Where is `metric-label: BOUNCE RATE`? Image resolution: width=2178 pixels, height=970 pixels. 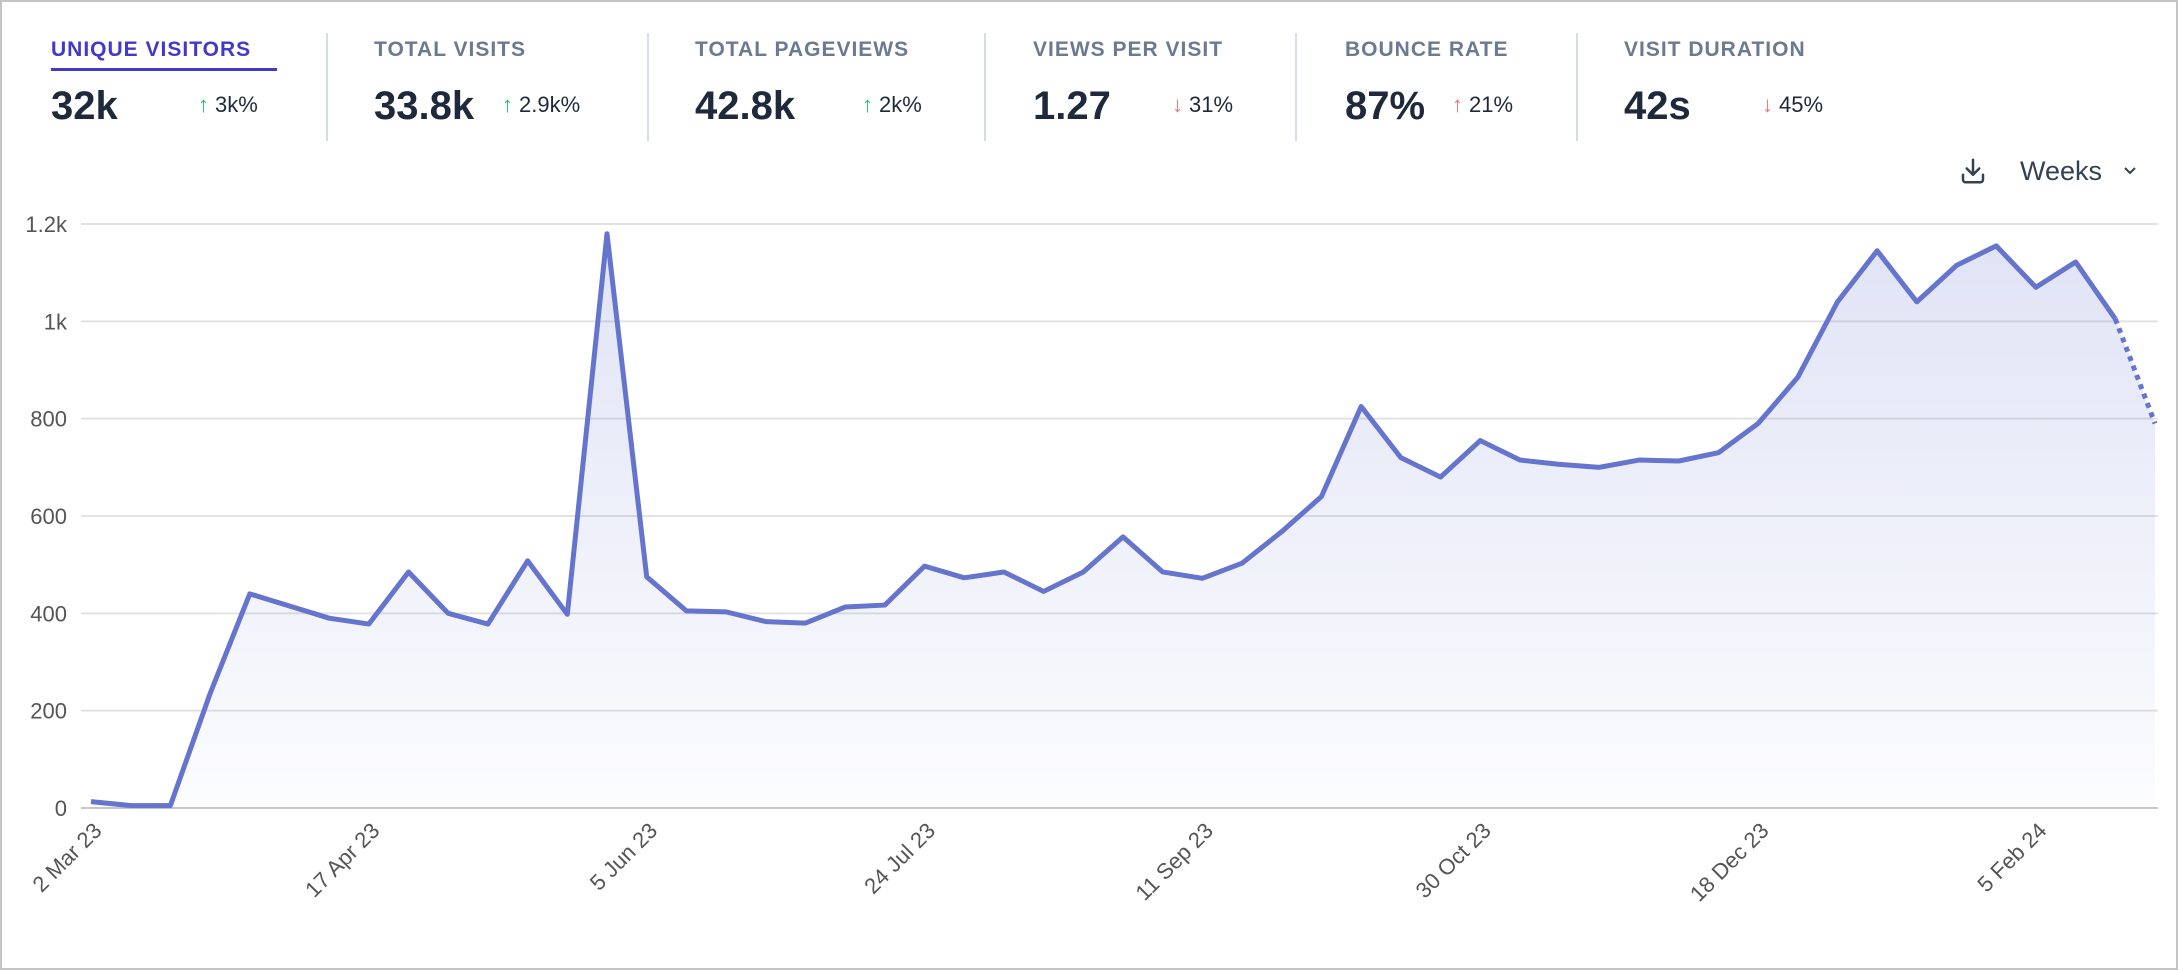 metric-label: BOUNCE RATE is located at coordinates (1427, 49).